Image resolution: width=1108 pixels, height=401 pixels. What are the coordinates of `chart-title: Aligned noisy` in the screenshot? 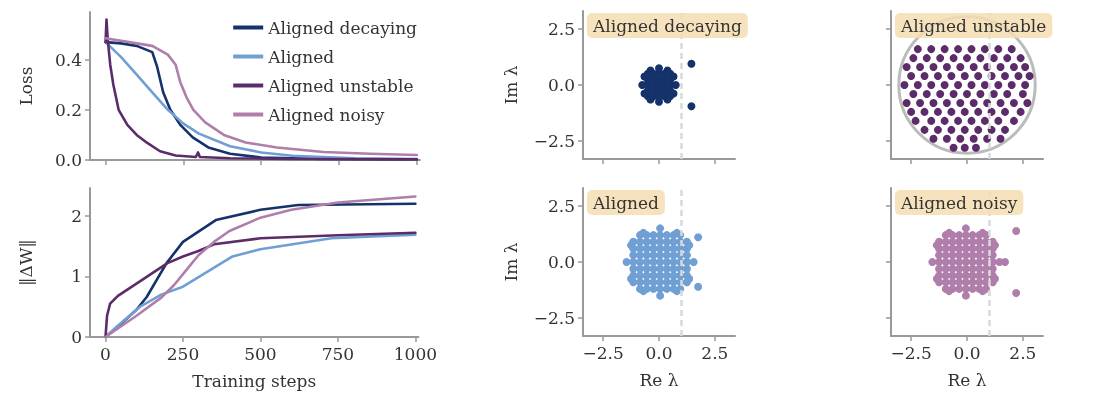 It's located at (959, 202).